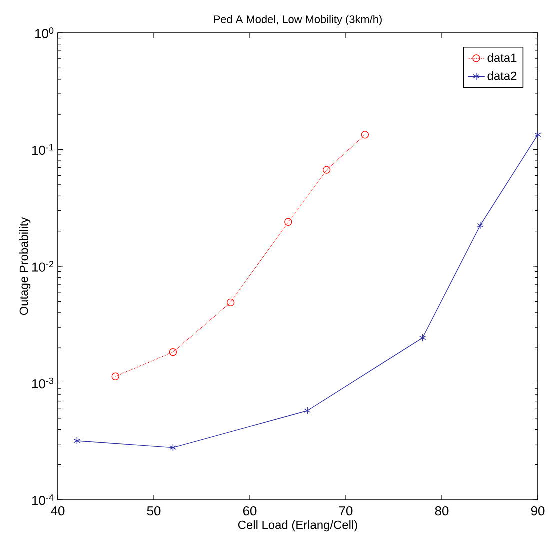 This screenshot has height=550, width=549. What do you see at coordinates (58, 511) in the screenshot?
I see `x-tick-label: 40` at bounding box center [58, 511].